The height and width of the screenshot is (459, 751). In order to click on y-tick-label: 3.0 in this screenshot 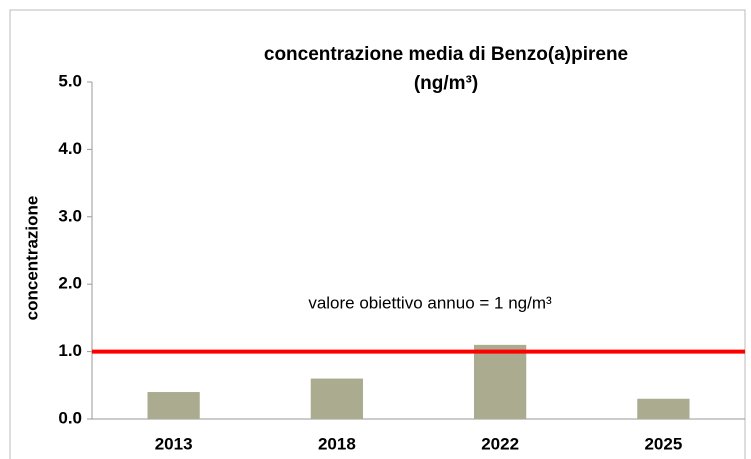, I will do `click(70, 215)`.